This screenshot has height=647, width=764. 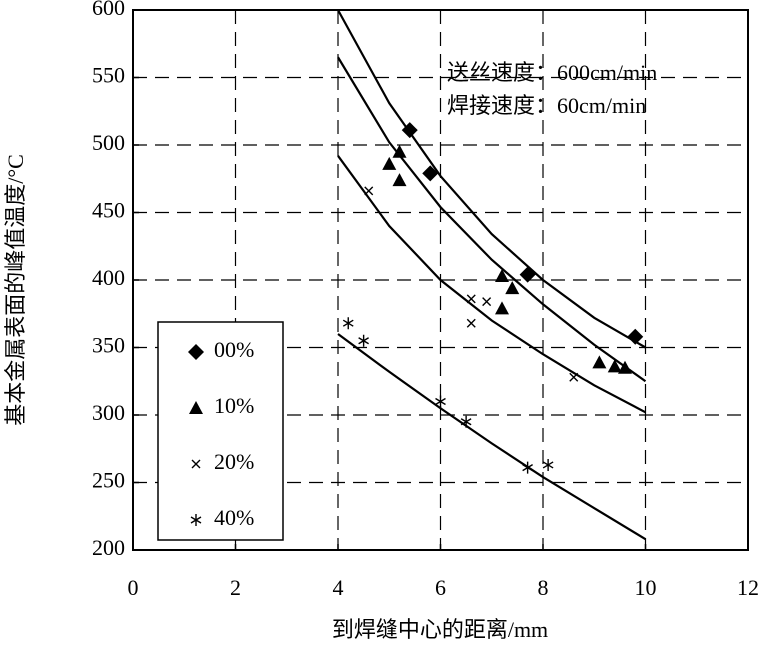 I want to click on x-tick-label: 10, so click(x=646, y=587).